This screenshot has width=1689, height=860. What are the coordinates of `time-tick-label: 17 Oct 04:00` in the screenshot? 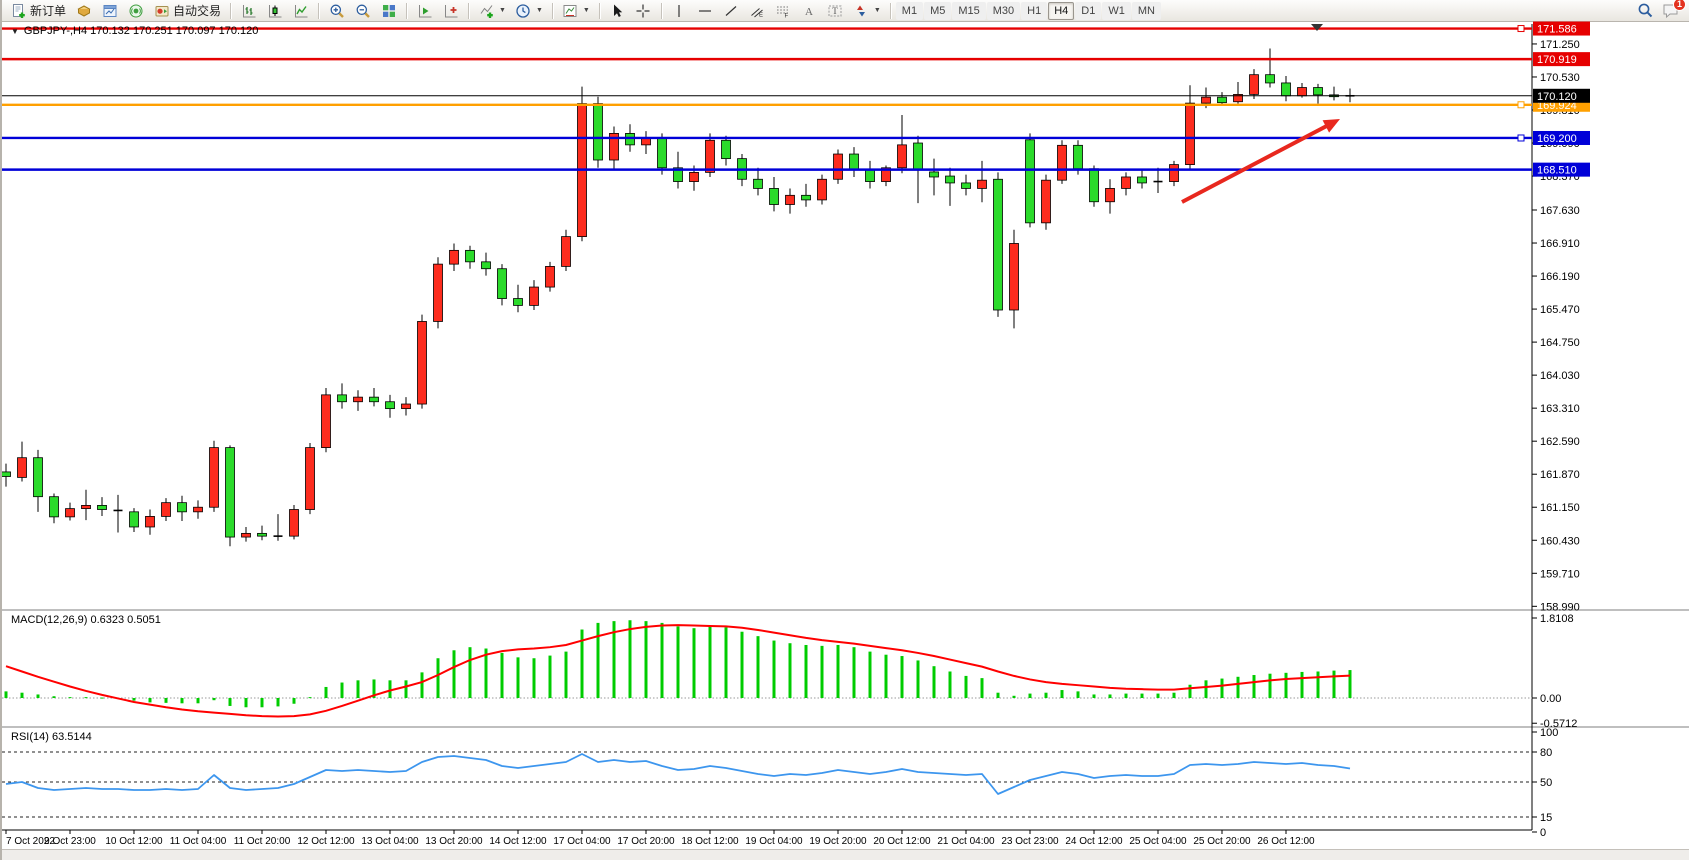 It's located at (582, 841).